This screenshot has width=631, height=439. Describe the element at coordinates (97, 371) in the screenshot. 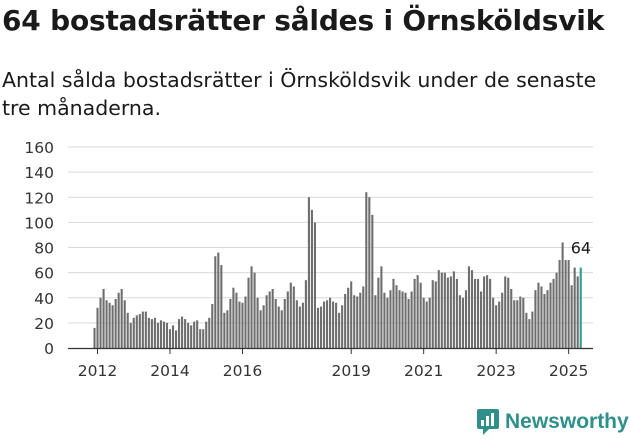

I see `x-tick-label: 2012` at that location.